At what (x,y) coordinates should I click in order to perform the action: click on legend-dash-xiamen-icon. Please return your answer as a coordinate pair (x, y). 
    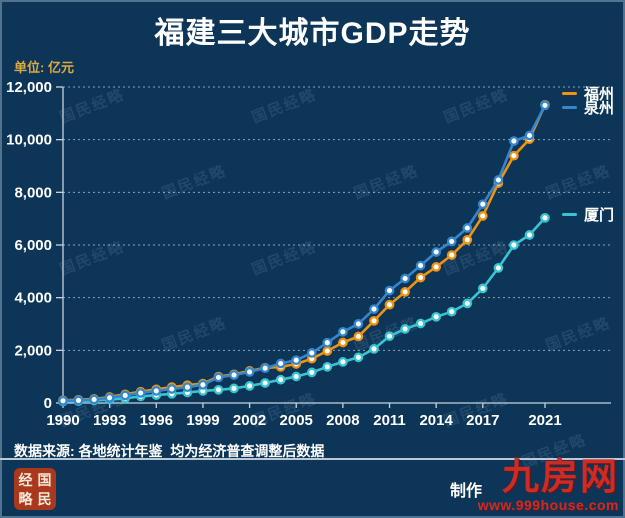
    Looking at the image, I should click on (569, 214).